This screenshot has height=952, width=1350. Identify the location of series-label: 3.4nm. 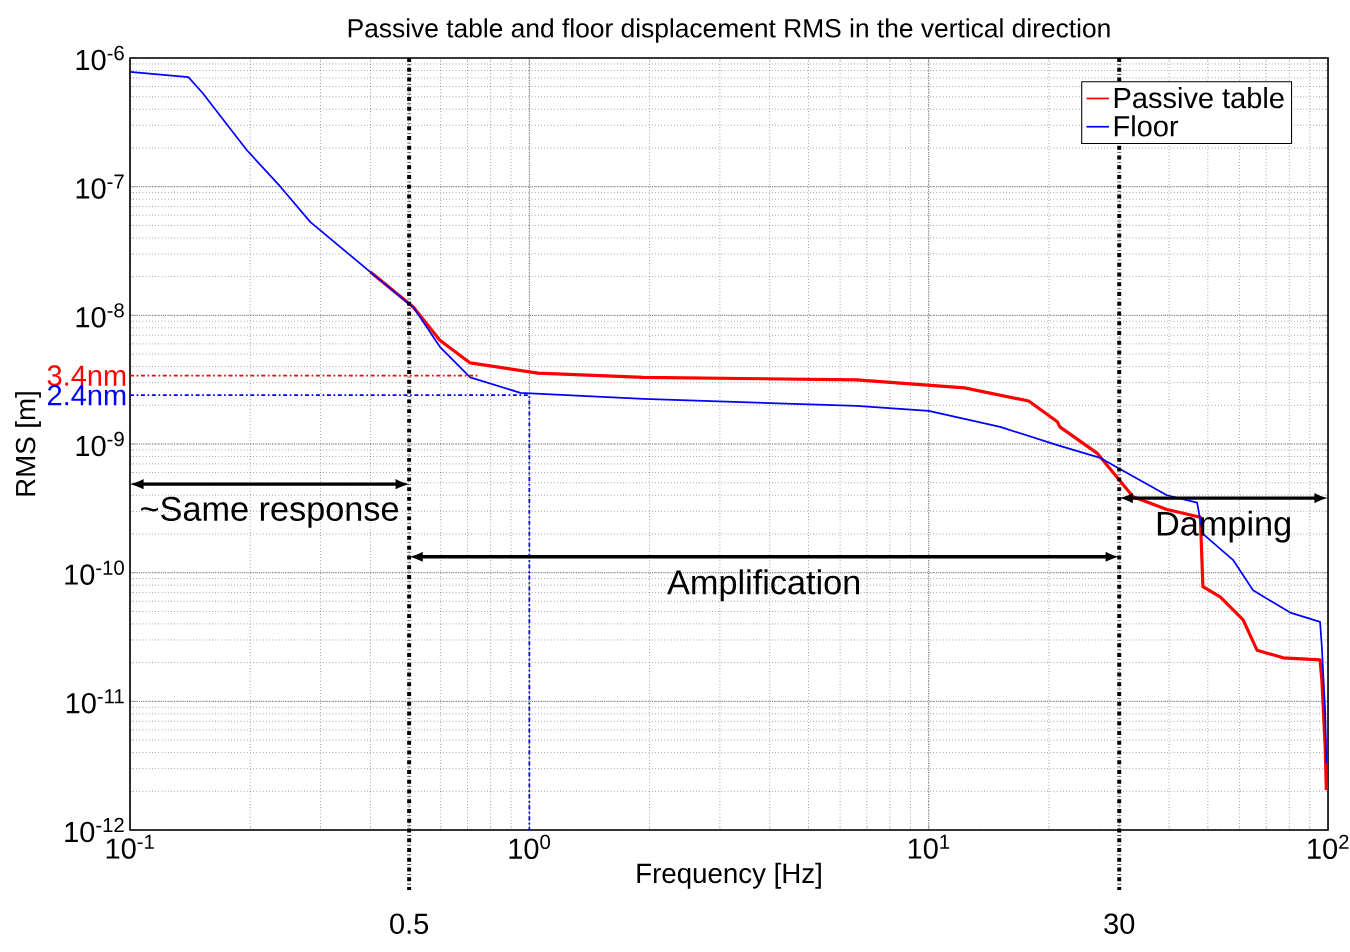
(86, 375).